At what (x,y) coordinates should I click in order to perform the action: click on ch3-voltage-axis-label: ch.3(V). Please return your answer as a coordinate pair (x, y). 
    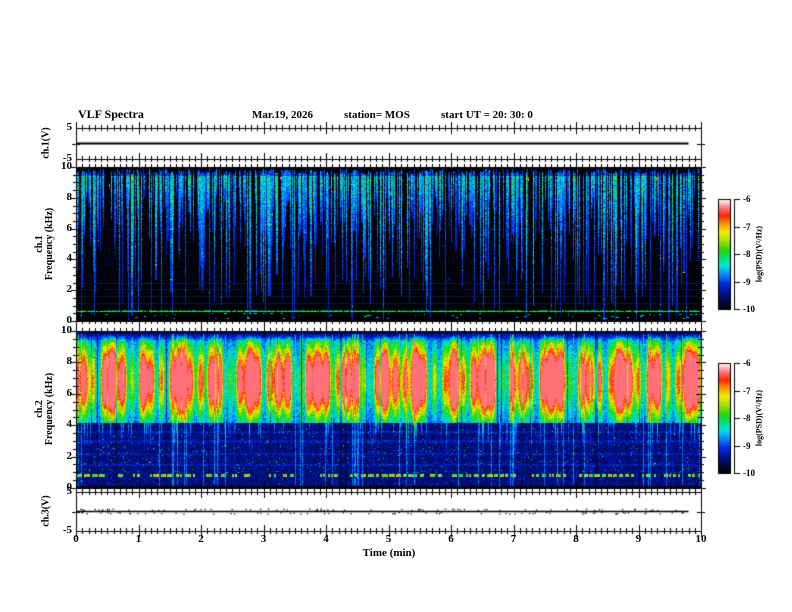
    Looking at the image, I should click on (46, 511).